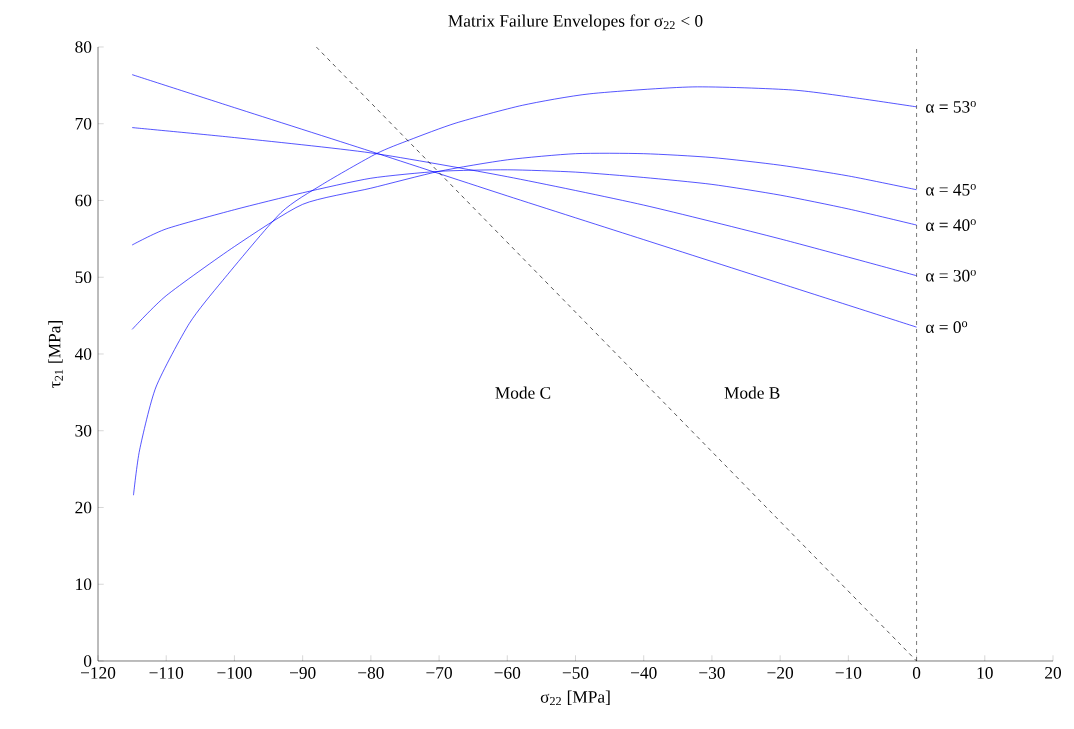  I want to click on x-tick-label: −10, so click(848, 673).